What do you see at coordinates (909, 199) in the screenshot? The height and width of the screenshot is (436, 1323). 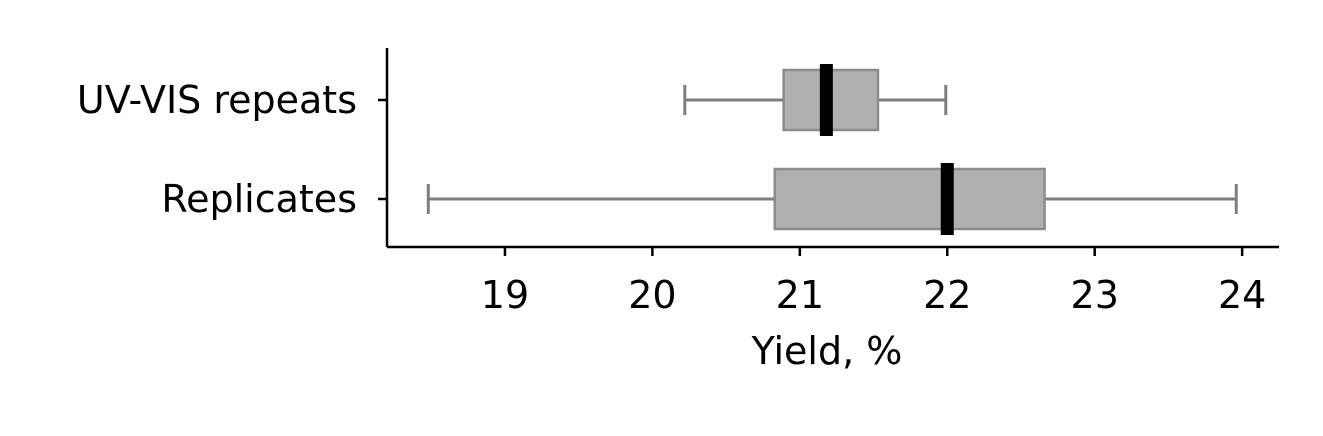 I see `box-iqr` at bounding box center [909, 199].